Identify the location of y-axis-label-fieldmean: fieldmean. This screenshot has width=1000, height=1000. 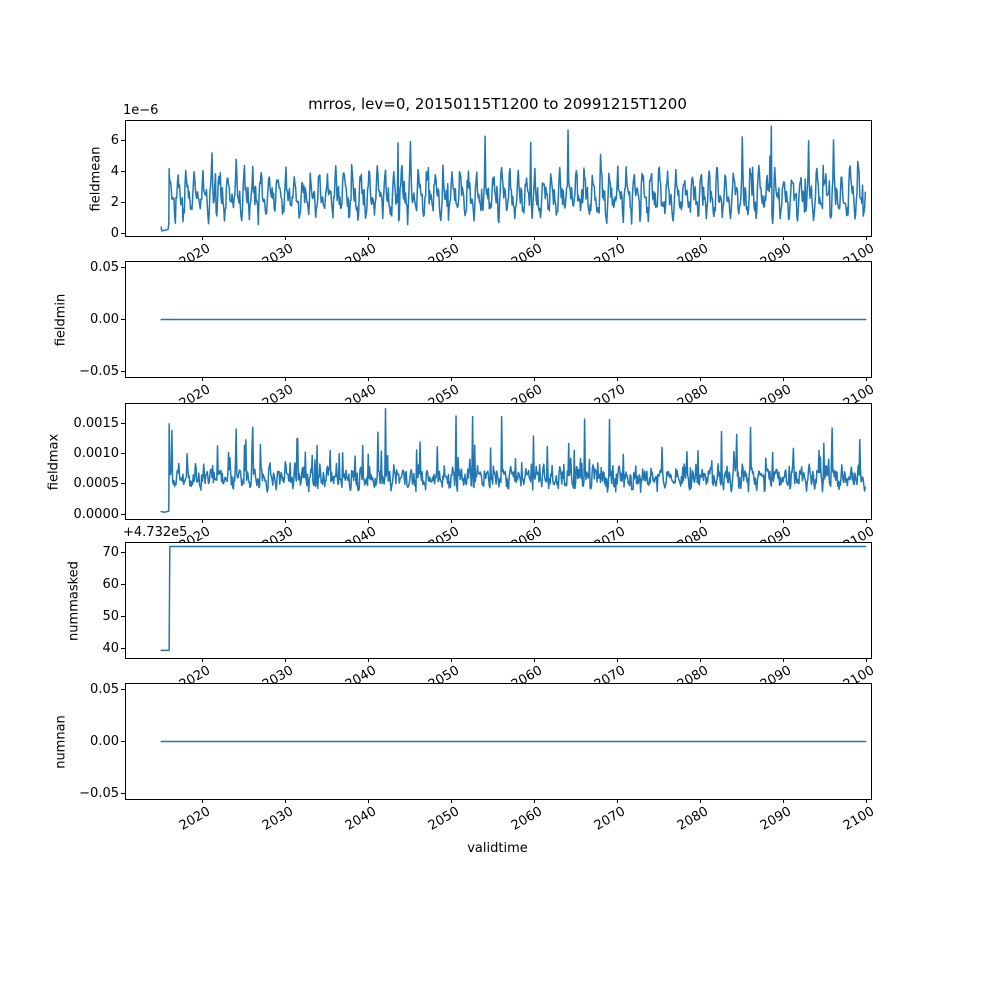
(96, 178).